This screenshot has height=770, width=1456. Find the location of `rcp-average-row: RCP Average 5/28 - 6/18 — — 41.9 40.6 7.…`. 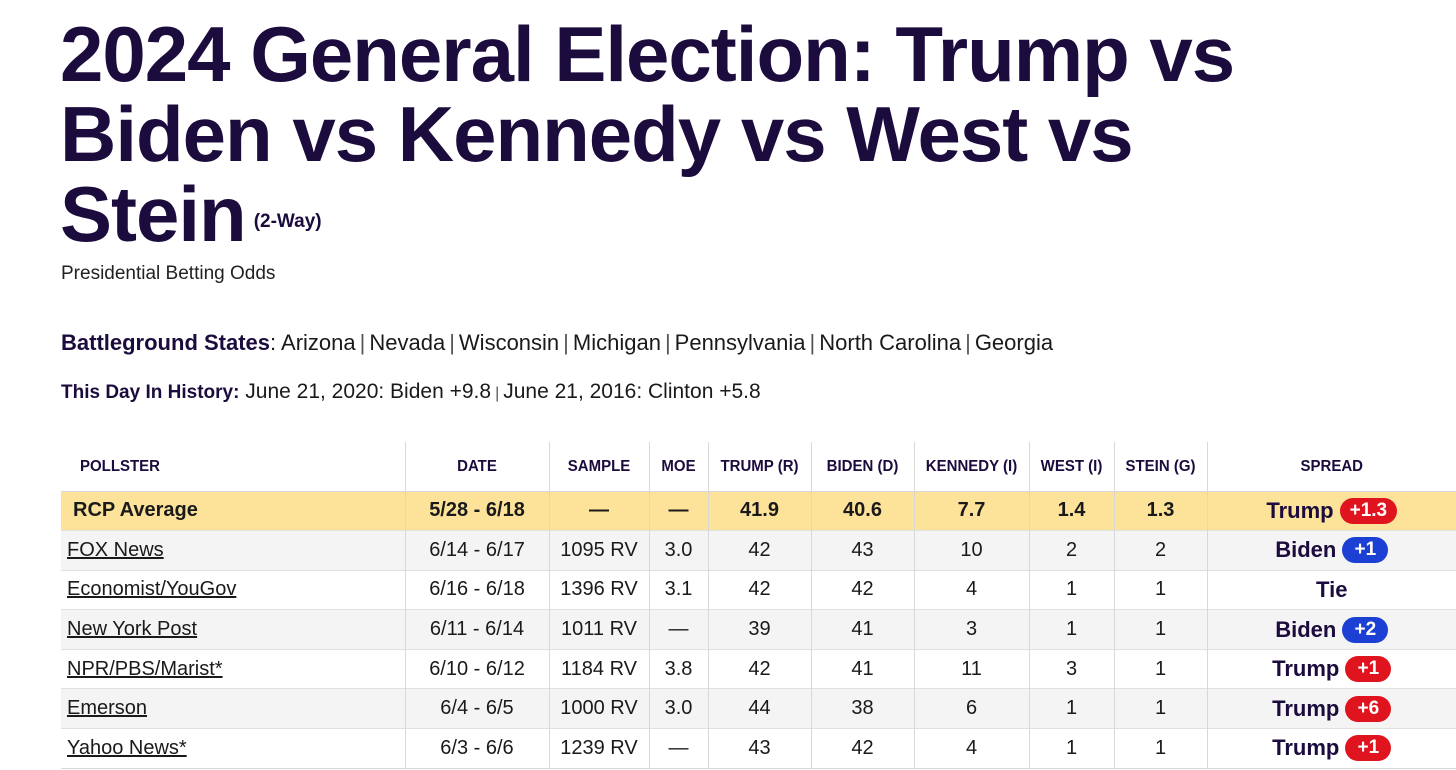

rcp-average-row: RCP Average 5/28 - 6/18 — — 41.9 40.6 7.… is located at coordinates (758, 510).